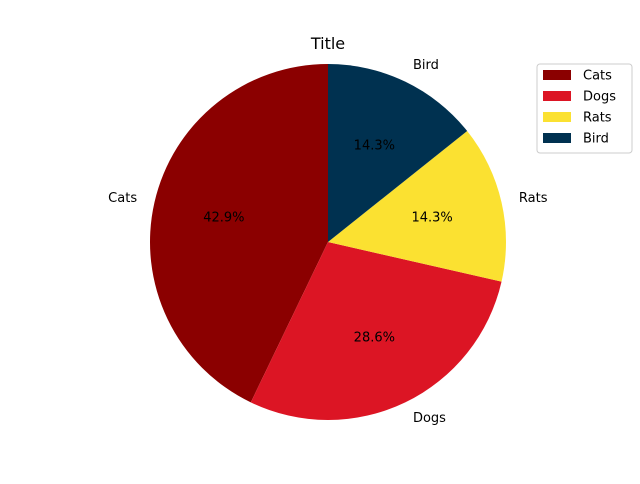  I want to click on legend: Cats Dogs Rats Bird, so click(584, 108).